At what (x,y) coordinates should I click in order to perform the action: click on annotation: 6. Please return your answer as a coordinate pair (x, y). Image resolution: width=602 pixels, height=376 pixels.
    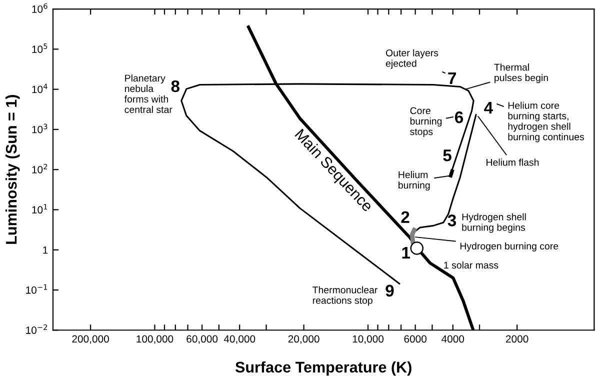
    Looking at the image, I should click on (459, 117).